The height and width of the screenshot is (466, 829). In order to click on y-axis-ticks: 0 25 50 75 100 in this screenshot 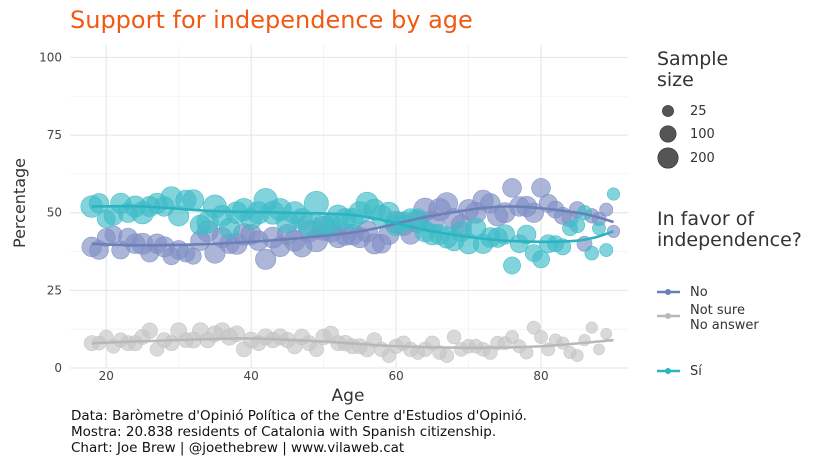, I will do `click(50, 212)`.